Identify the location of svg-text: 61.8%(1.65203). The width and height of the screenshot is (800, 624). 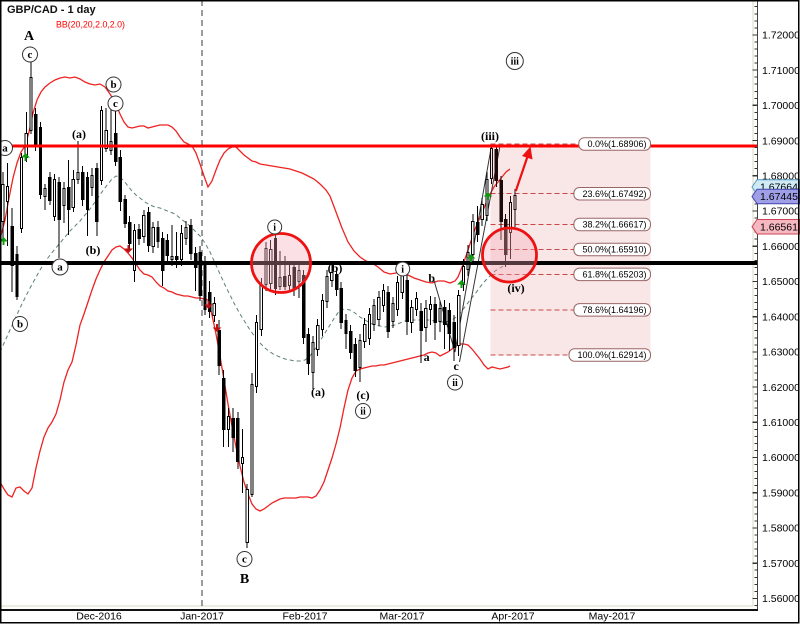
(614, 275).